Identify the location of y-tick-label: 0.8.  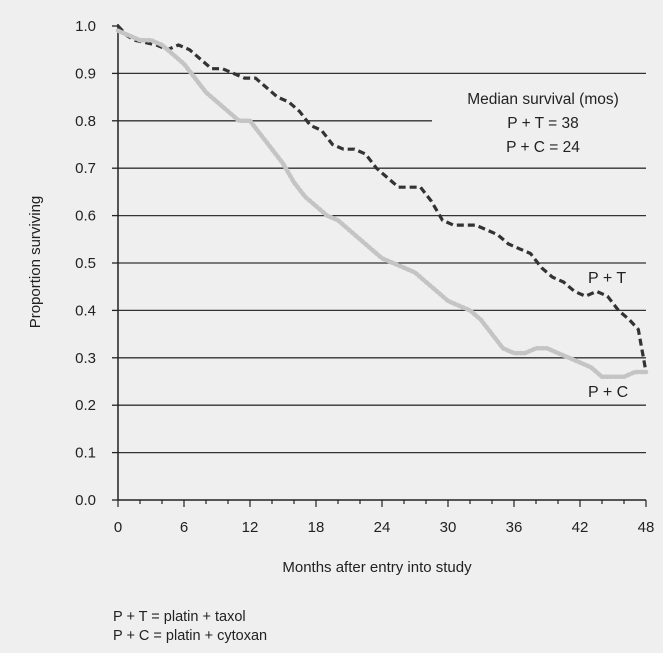
(85, 121).